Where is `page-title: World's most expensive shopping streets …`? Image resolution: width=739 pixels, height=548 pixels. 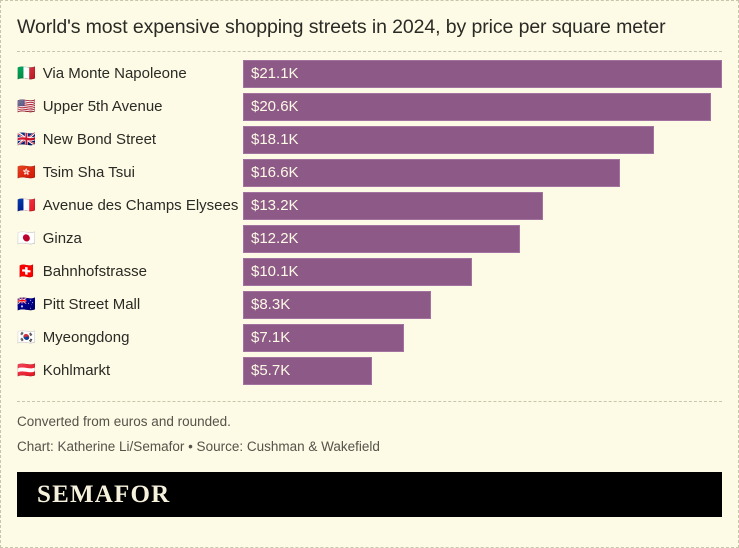 page-title: World's most expensive shopping streets … is located at coordinates (341, 27).